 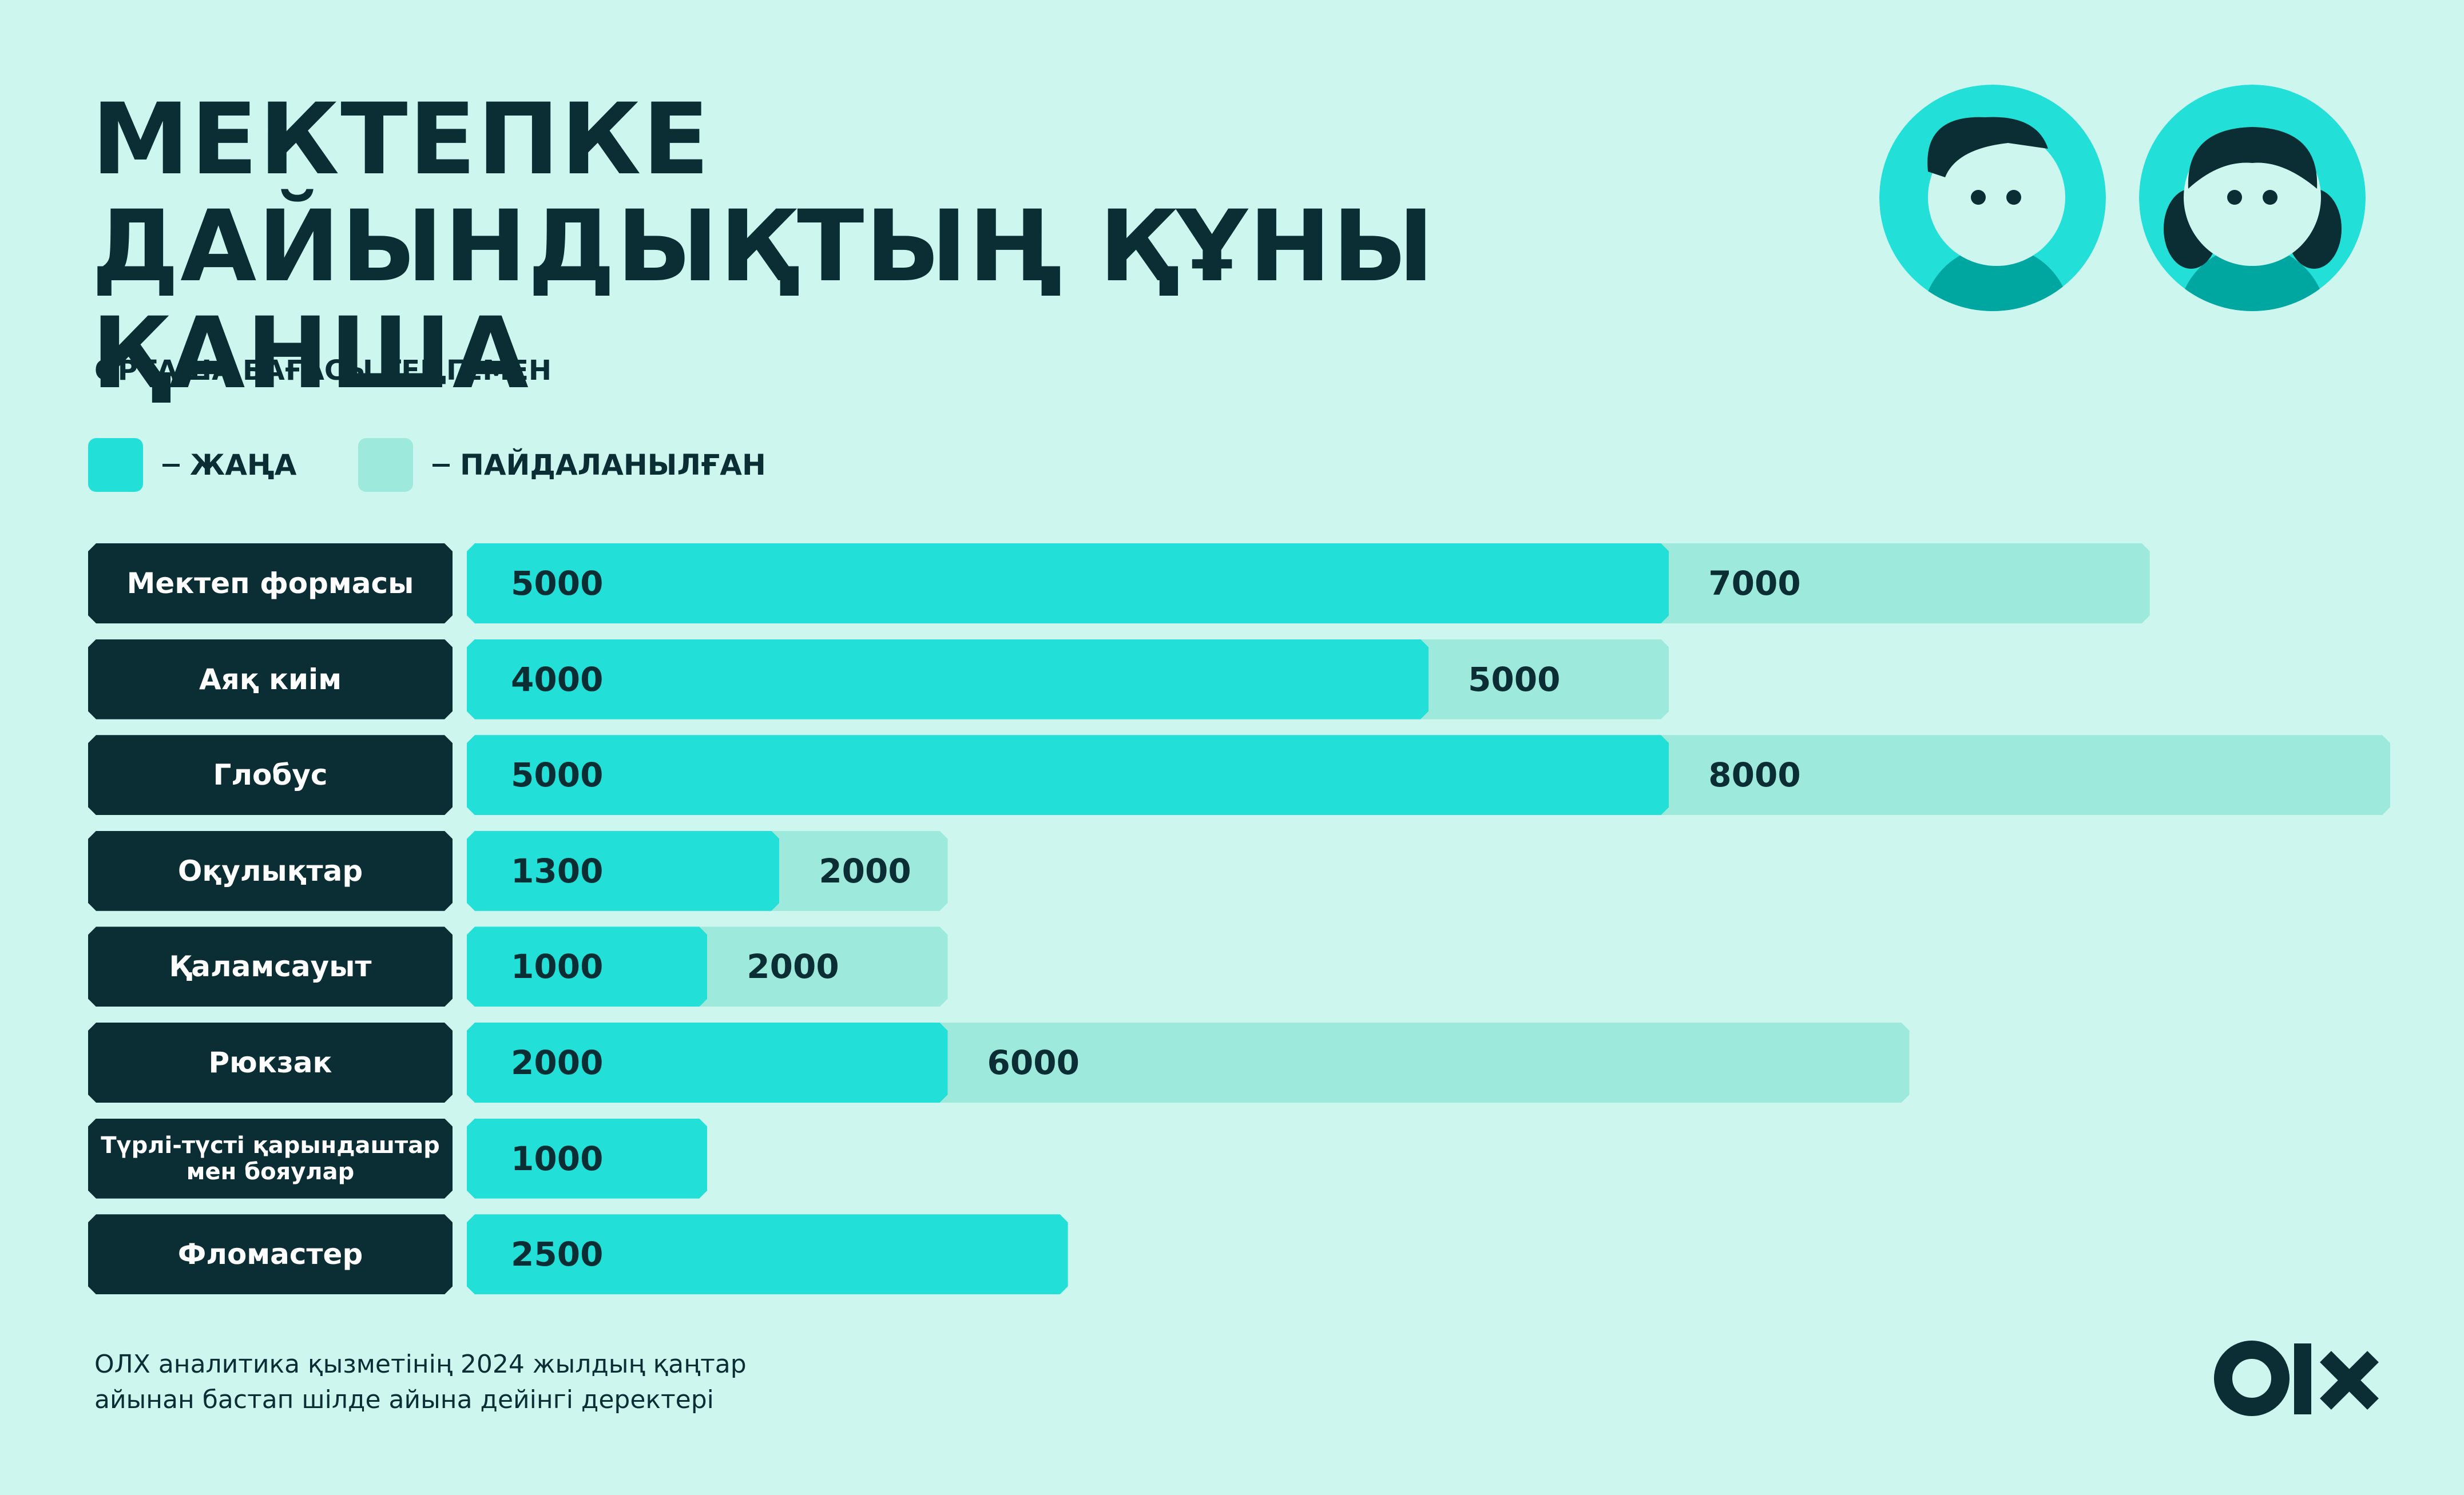 I want to click on legend-label: ЖАҢА, so click(x=243, y=465).